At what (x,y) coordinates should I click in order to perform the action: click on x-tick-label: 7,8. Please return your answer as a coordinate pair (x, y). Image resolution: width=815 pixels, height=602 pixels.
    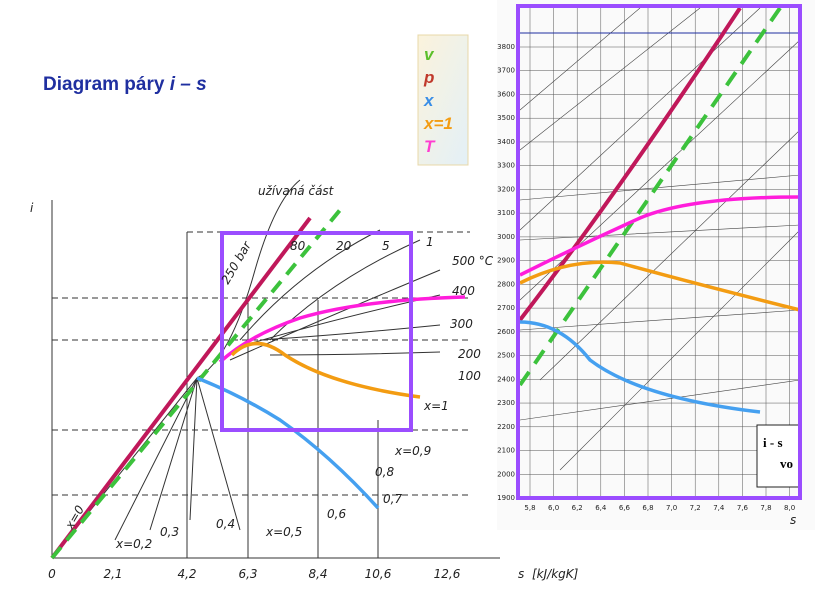
    Looking at the image, I should click on (765, 508).